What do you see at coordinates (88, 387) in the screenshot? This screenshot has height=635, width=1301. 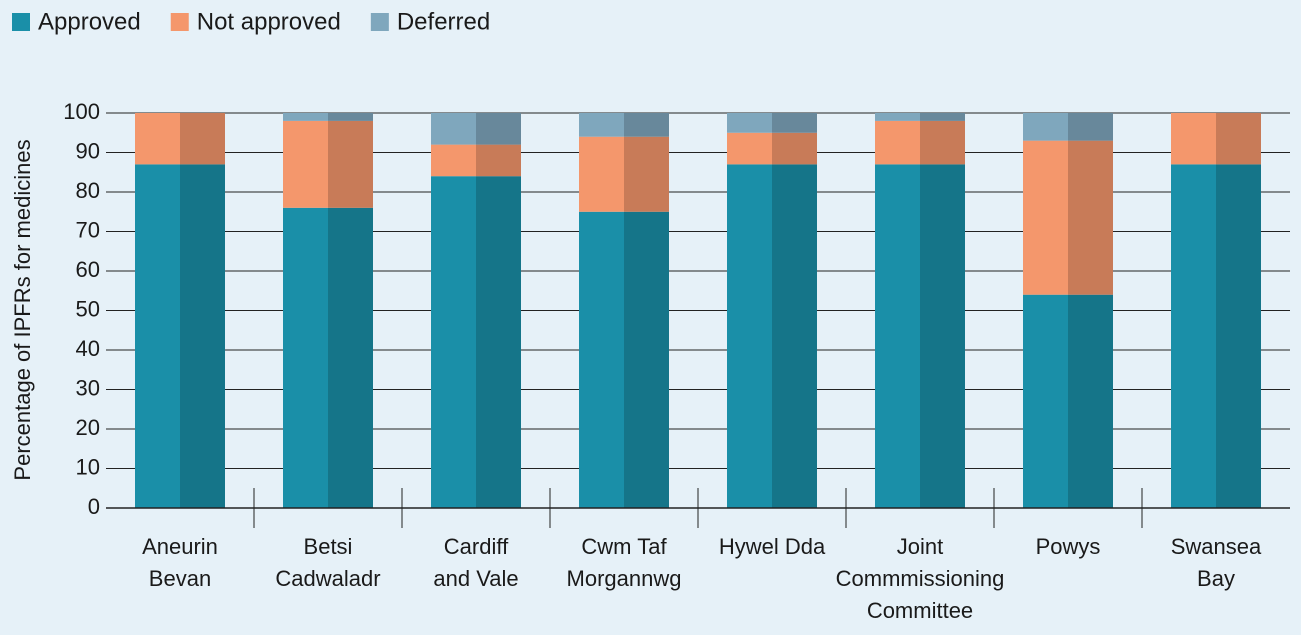 I see `y-tick-label: 30` at bounding box center [88, 387].